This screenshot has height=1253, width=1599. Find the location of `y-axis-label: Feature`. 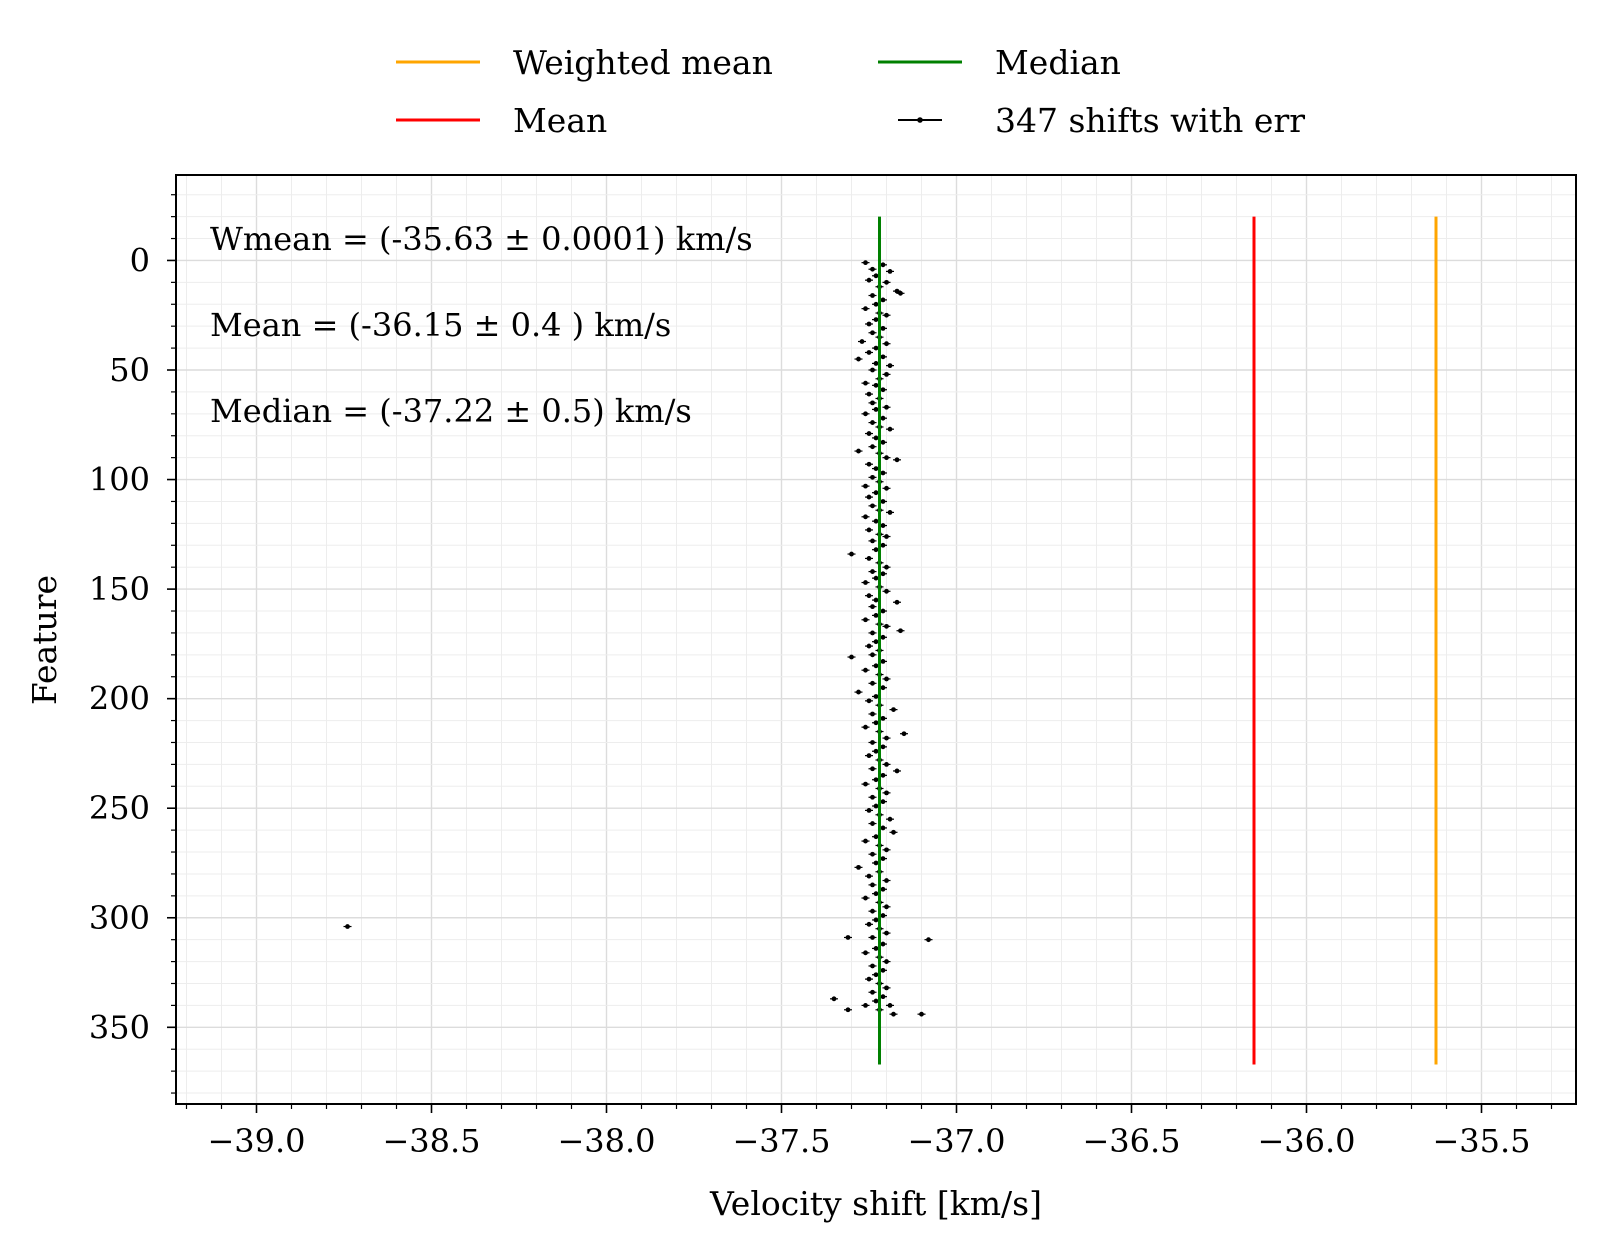

y-axis-label: Feature is located at coordinates (44, 640).